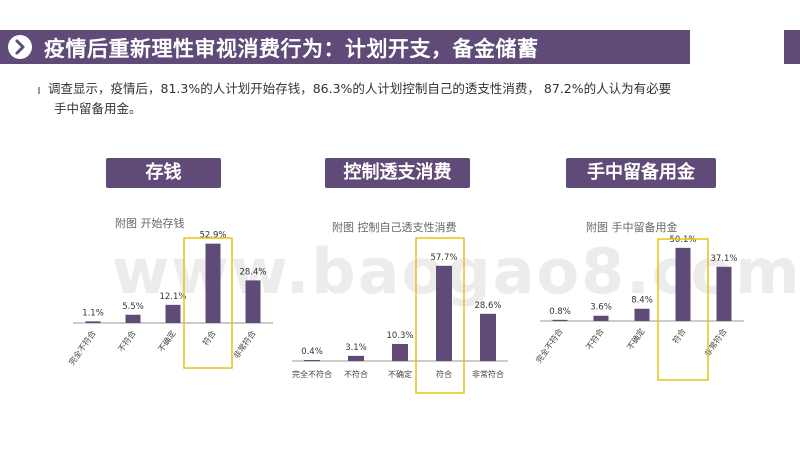  Describe the element at coordinates (172, 297) in the screenshot. I see `value-label-unsure: 12.1%` at that location.